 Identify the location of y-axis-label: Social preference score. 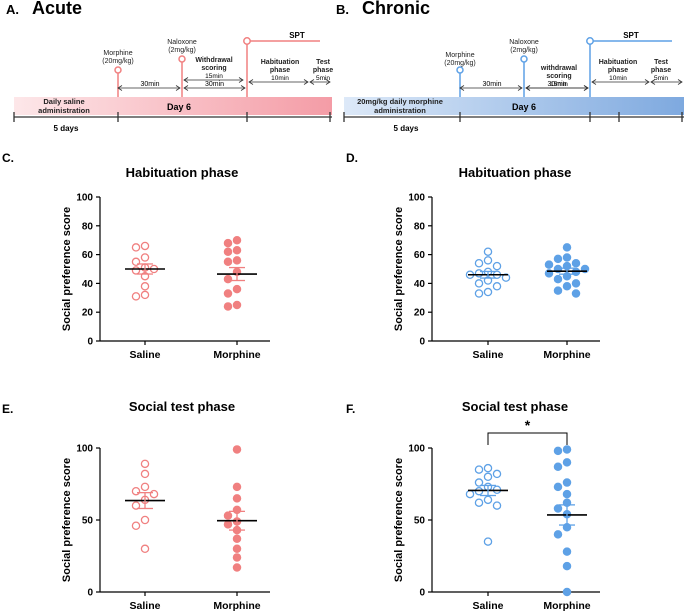
(67, 269).